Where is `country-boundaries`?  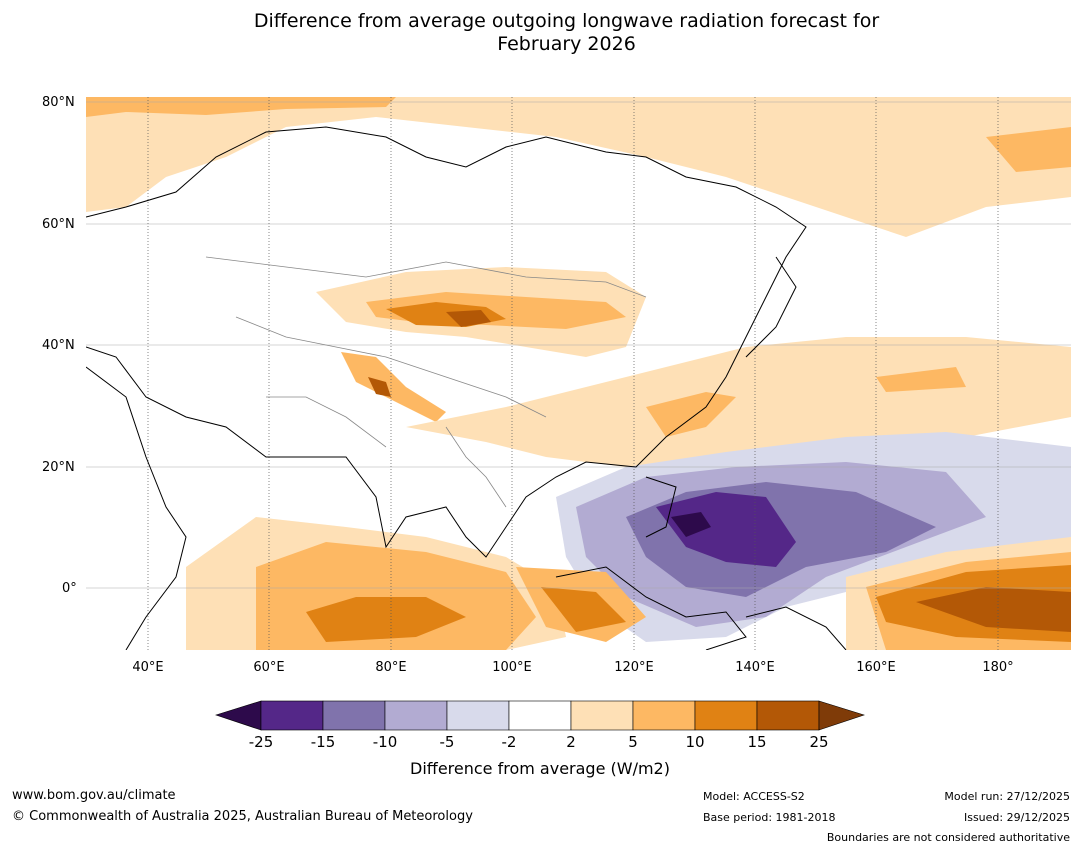 country-boundaries is located at coordinates (426, 382).